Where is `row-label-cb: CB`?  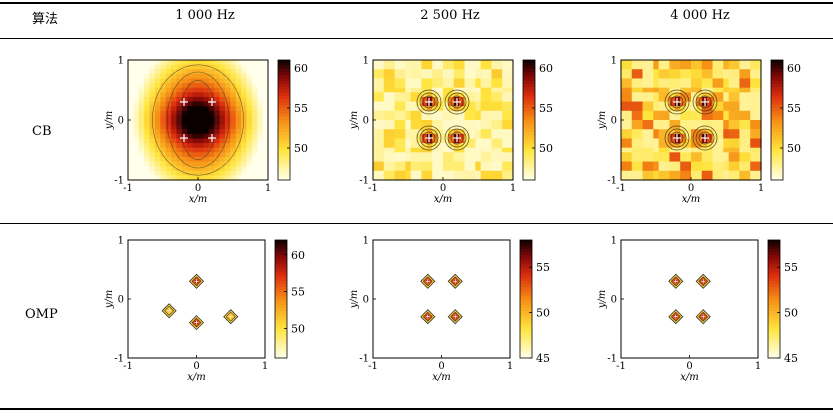
row-label-cb: CB is located at coordinates (42, 131).